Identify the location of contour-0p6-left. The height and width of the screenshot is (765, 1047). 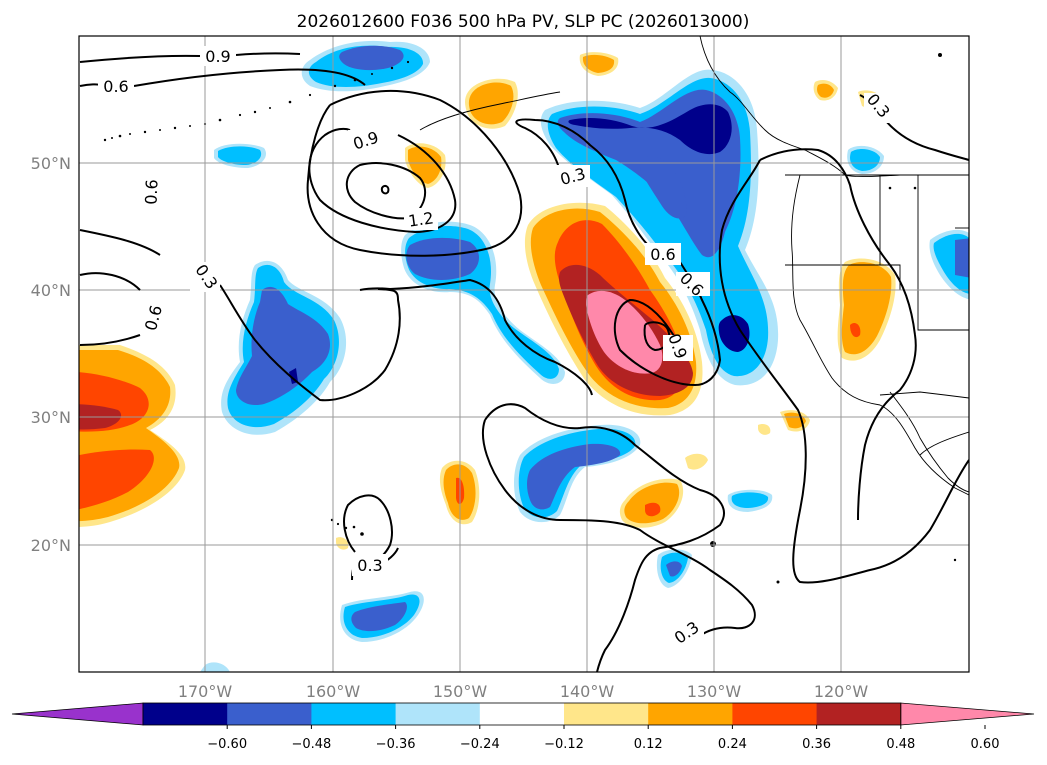
(110, 281).